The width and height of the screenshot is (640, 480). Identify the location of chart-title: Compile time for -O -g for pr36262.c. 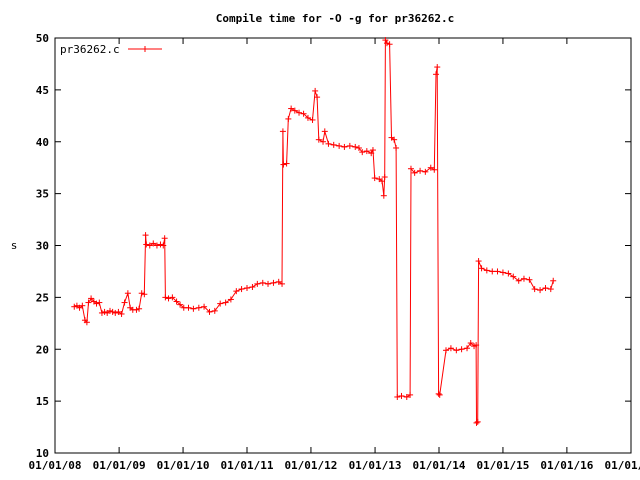
(335, 18).